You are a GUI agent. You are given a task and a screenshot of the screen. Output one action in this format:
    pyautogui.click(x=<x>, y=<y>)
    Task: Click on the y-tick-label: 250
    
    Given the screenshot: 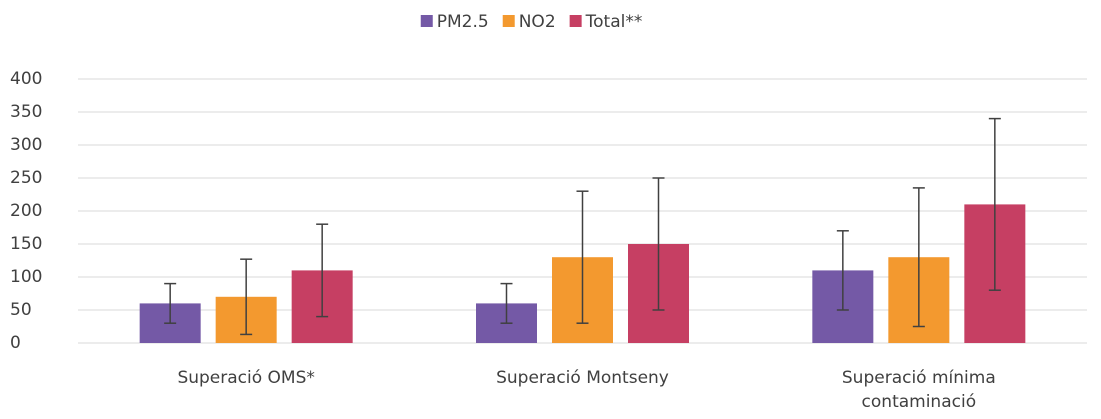 What is the action you would take?
    pyautogui.click(x=26, y=178)
    